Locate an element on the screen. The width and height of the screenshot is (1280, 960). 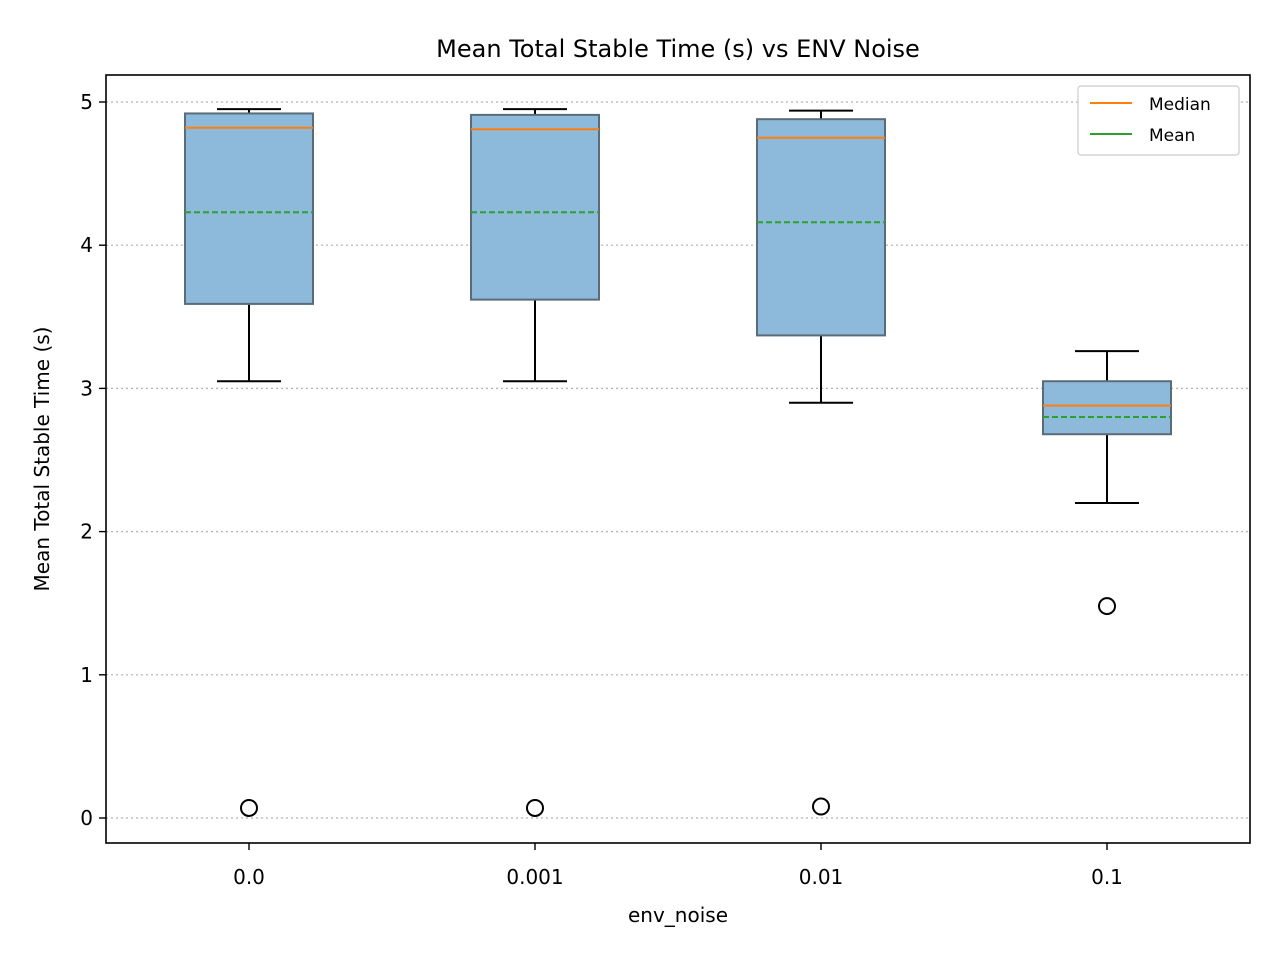
y-tick-label: 4 is located at coordinates (86, 245).